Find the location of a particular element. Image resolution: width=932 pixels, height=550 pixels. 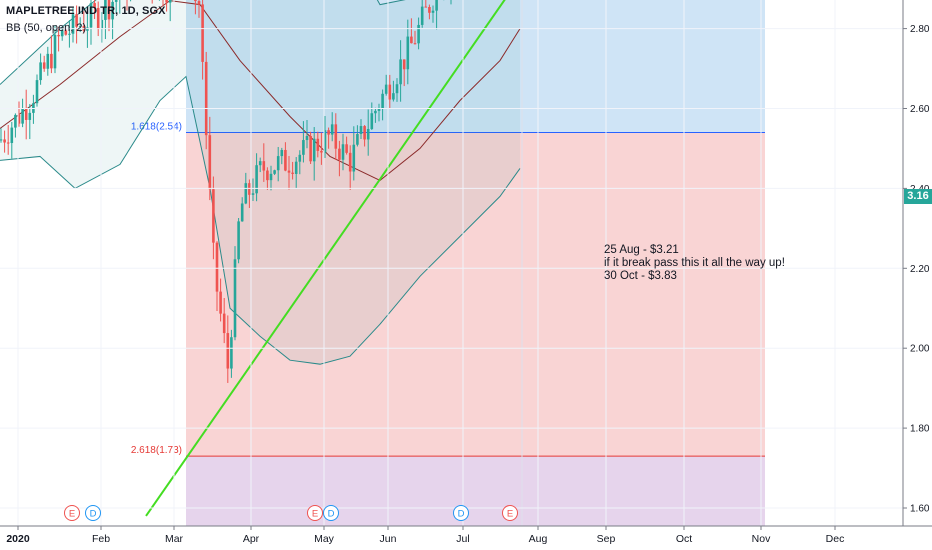

price-tick-label: 1.60 is located at coordinates (920, 509).